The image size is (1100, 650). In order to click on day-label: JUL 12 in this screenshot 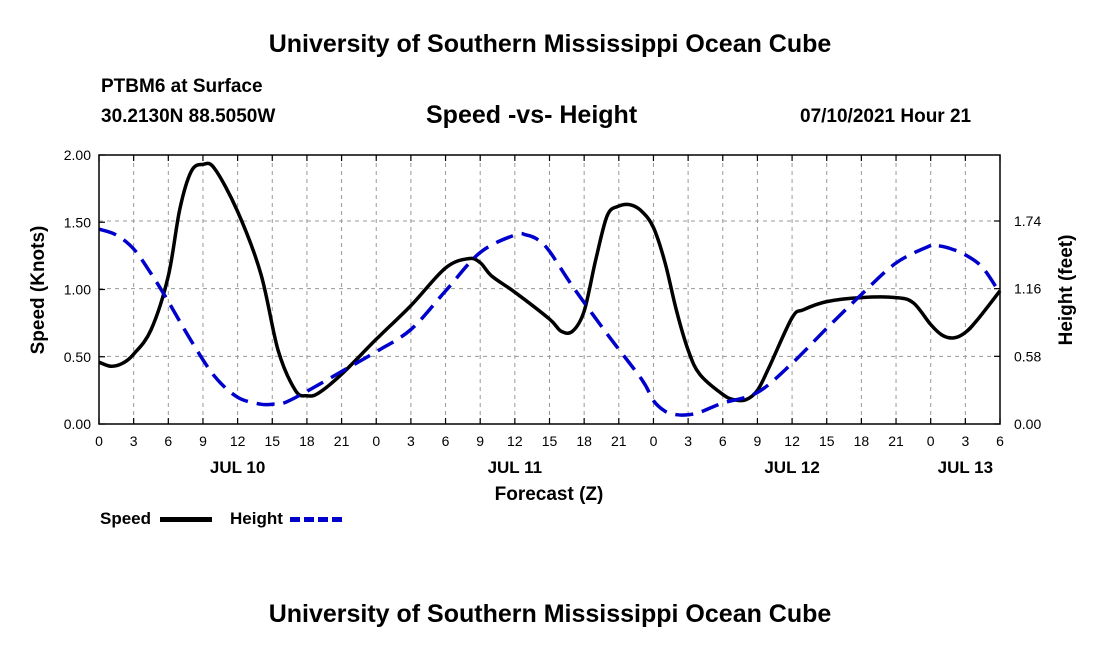, I will do `click(791, 467)`.